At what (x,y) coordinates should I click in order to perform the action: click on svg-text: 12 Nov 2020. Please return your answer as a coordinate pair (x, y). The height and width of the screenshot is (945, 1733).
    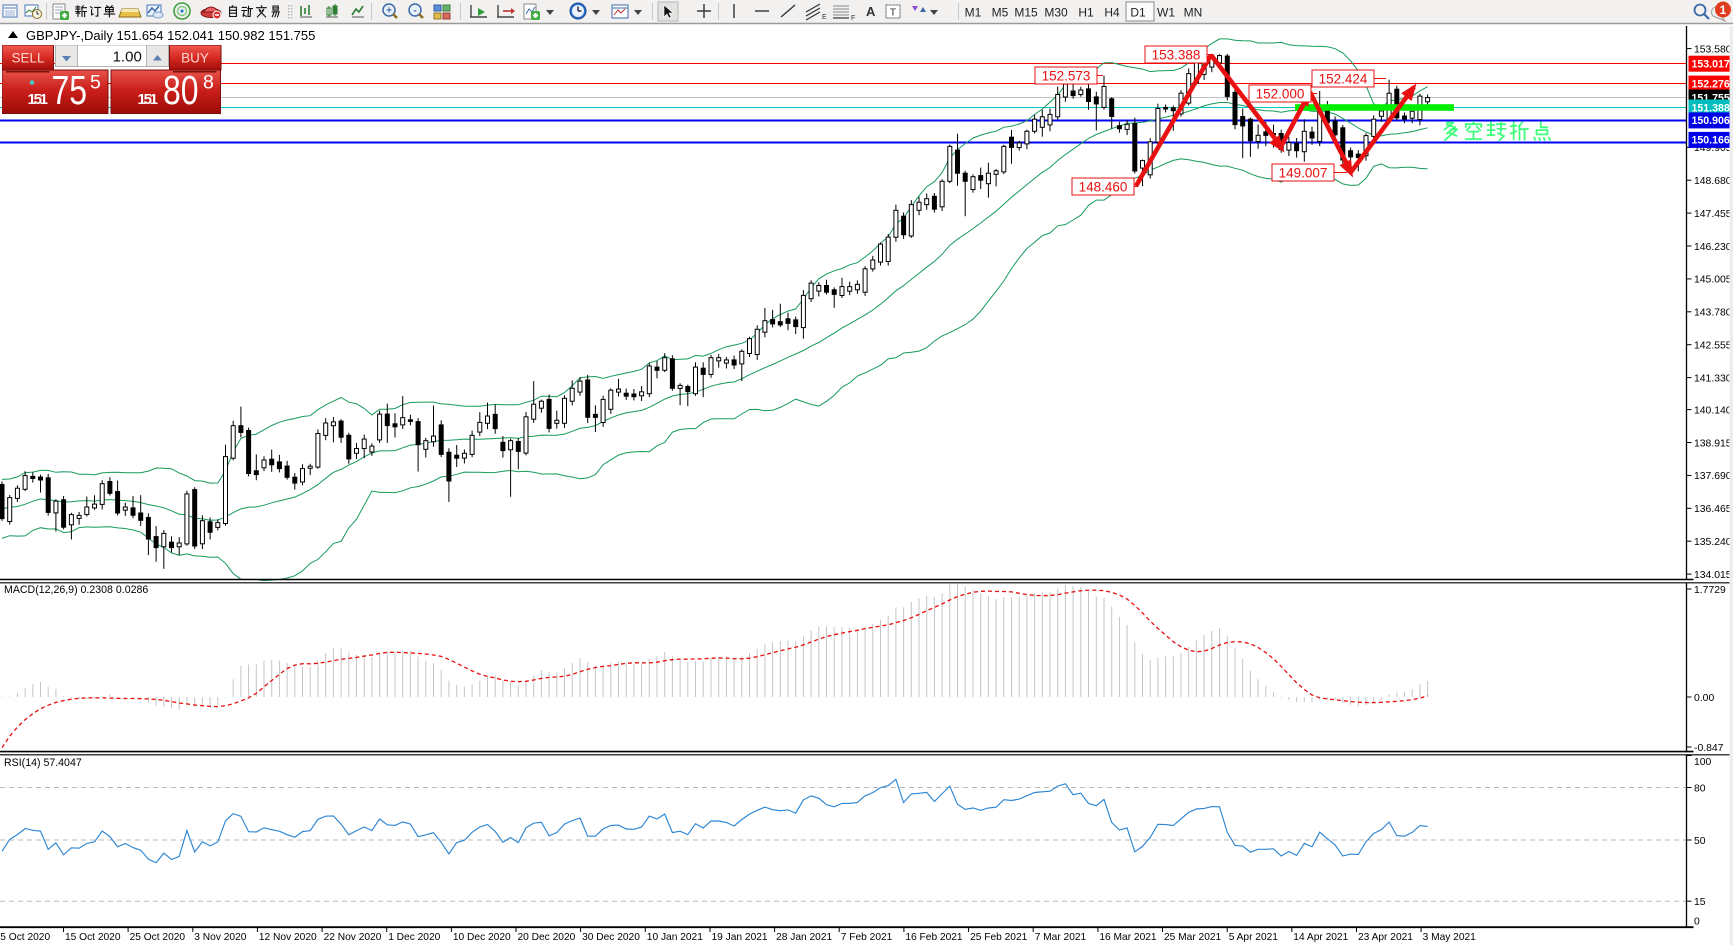
    Looking at the image, I should click on (288, 937).